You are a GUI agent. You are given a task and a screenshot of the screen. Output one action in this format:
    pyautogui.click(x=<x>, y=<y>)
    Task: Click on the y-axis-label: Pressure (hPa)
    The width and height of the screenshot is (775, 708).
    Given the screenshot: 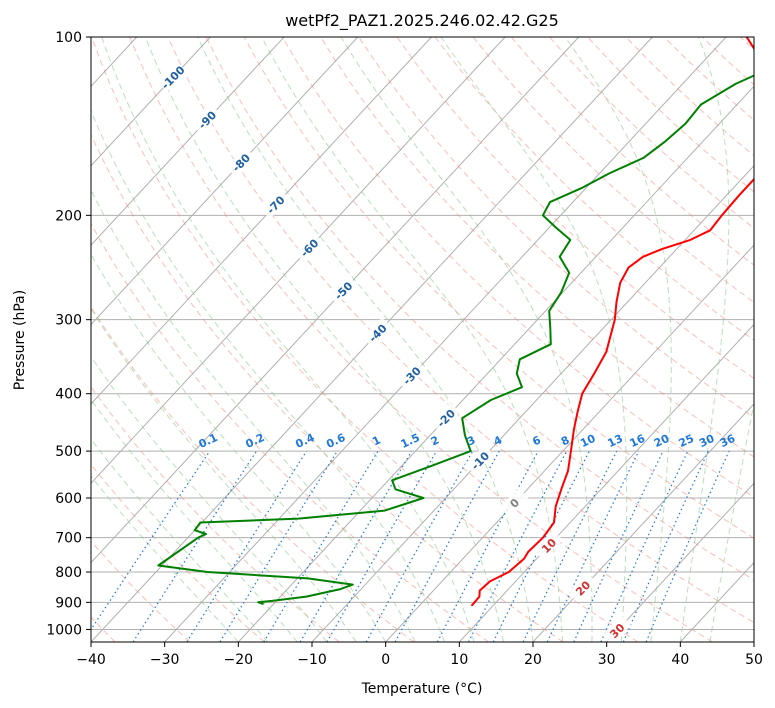 What is the action you would take?
    pyautogui.click(x=20, y=340)
    